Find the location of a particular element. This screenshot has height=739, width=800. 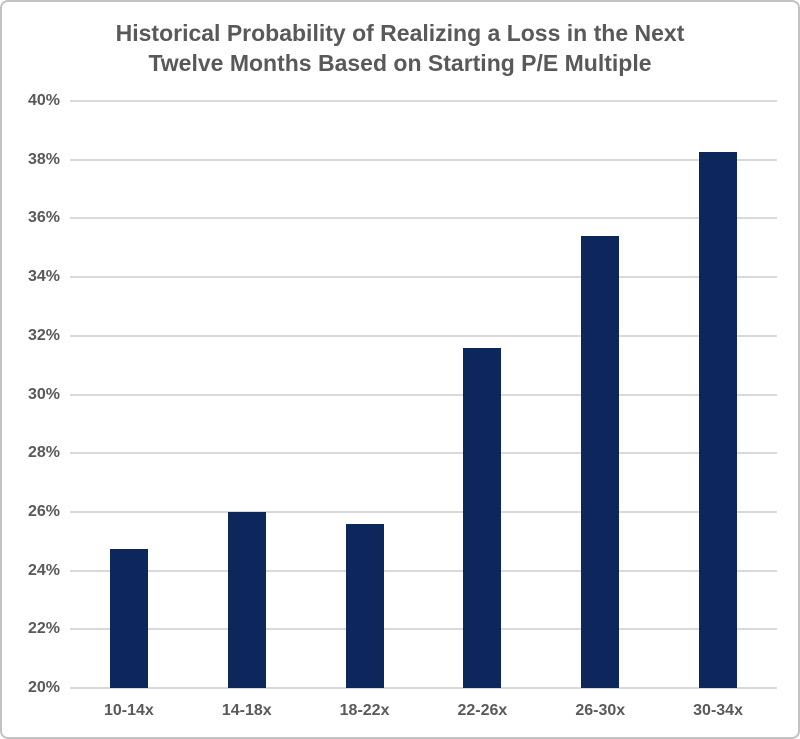

x-axis-tick-label: 10-14x is located at coordinates (129, 710).